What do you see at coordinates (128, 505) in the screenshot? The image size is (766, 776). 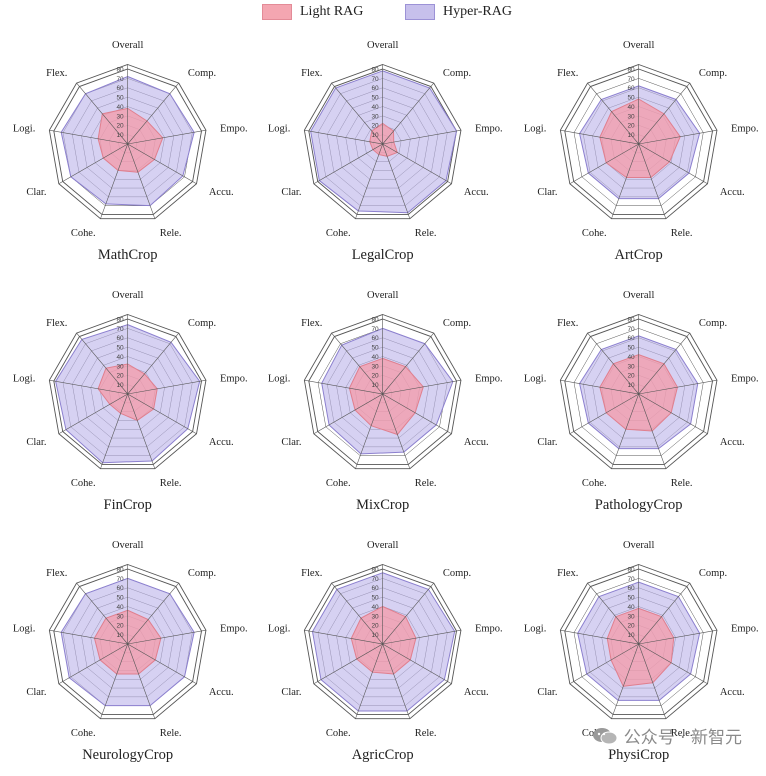 I see `chart-title: FinCrop` at bounding box center [128, 505].